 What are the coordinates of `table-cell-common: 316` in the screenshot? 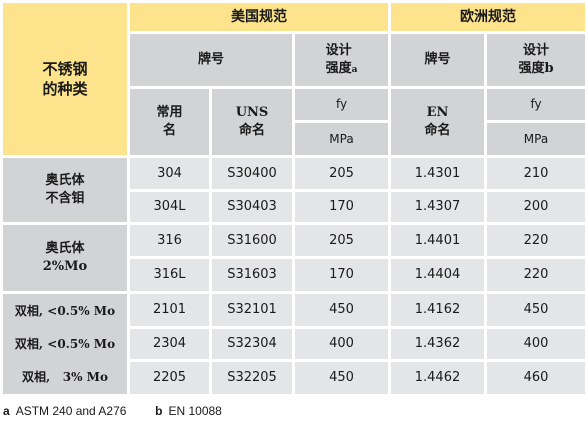 It's located at (169, 240).